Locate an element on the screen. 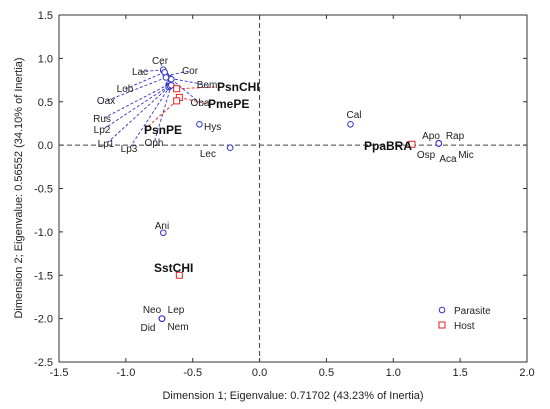  legend-entry-parasite: Parasite is located at coordinates (472, 311).